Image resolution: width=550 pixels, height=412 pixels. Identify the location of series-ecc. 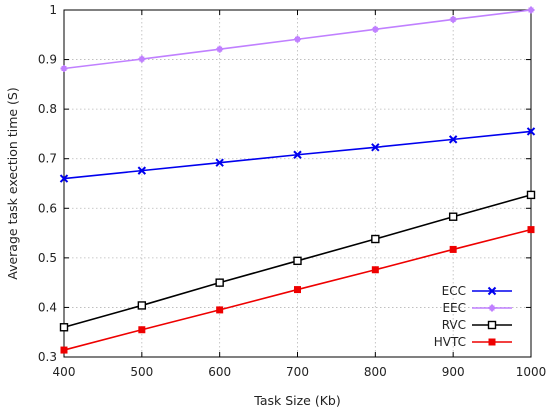
(297, 155).